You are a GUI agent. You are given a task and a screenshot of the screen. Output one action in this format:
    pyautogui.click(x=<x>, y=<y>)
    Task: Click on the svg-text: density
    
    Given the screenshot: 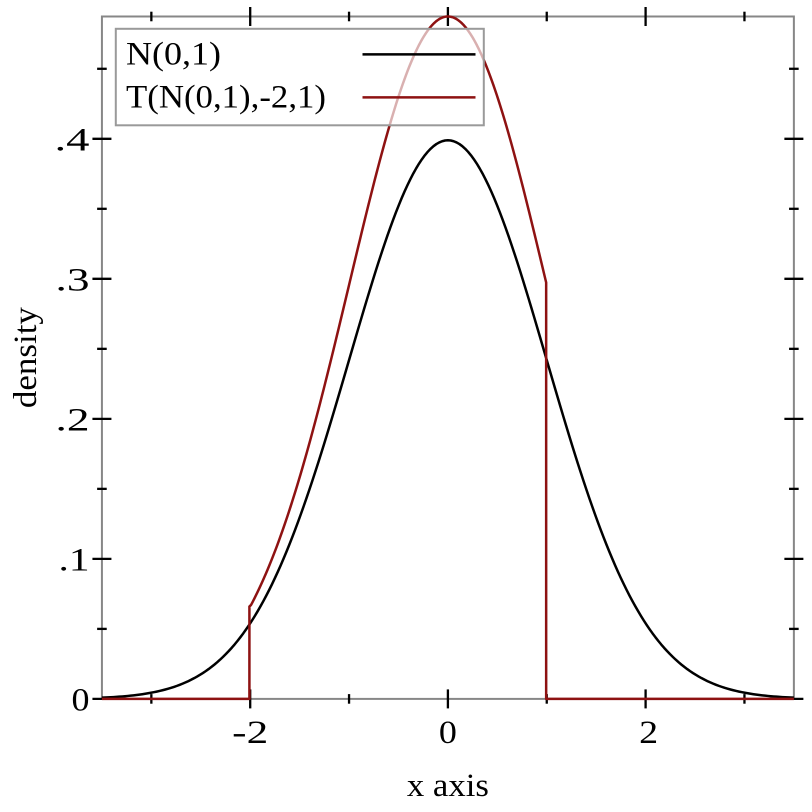 What is the action you would take?
    pyautogui.click(x=26, y=358)
    